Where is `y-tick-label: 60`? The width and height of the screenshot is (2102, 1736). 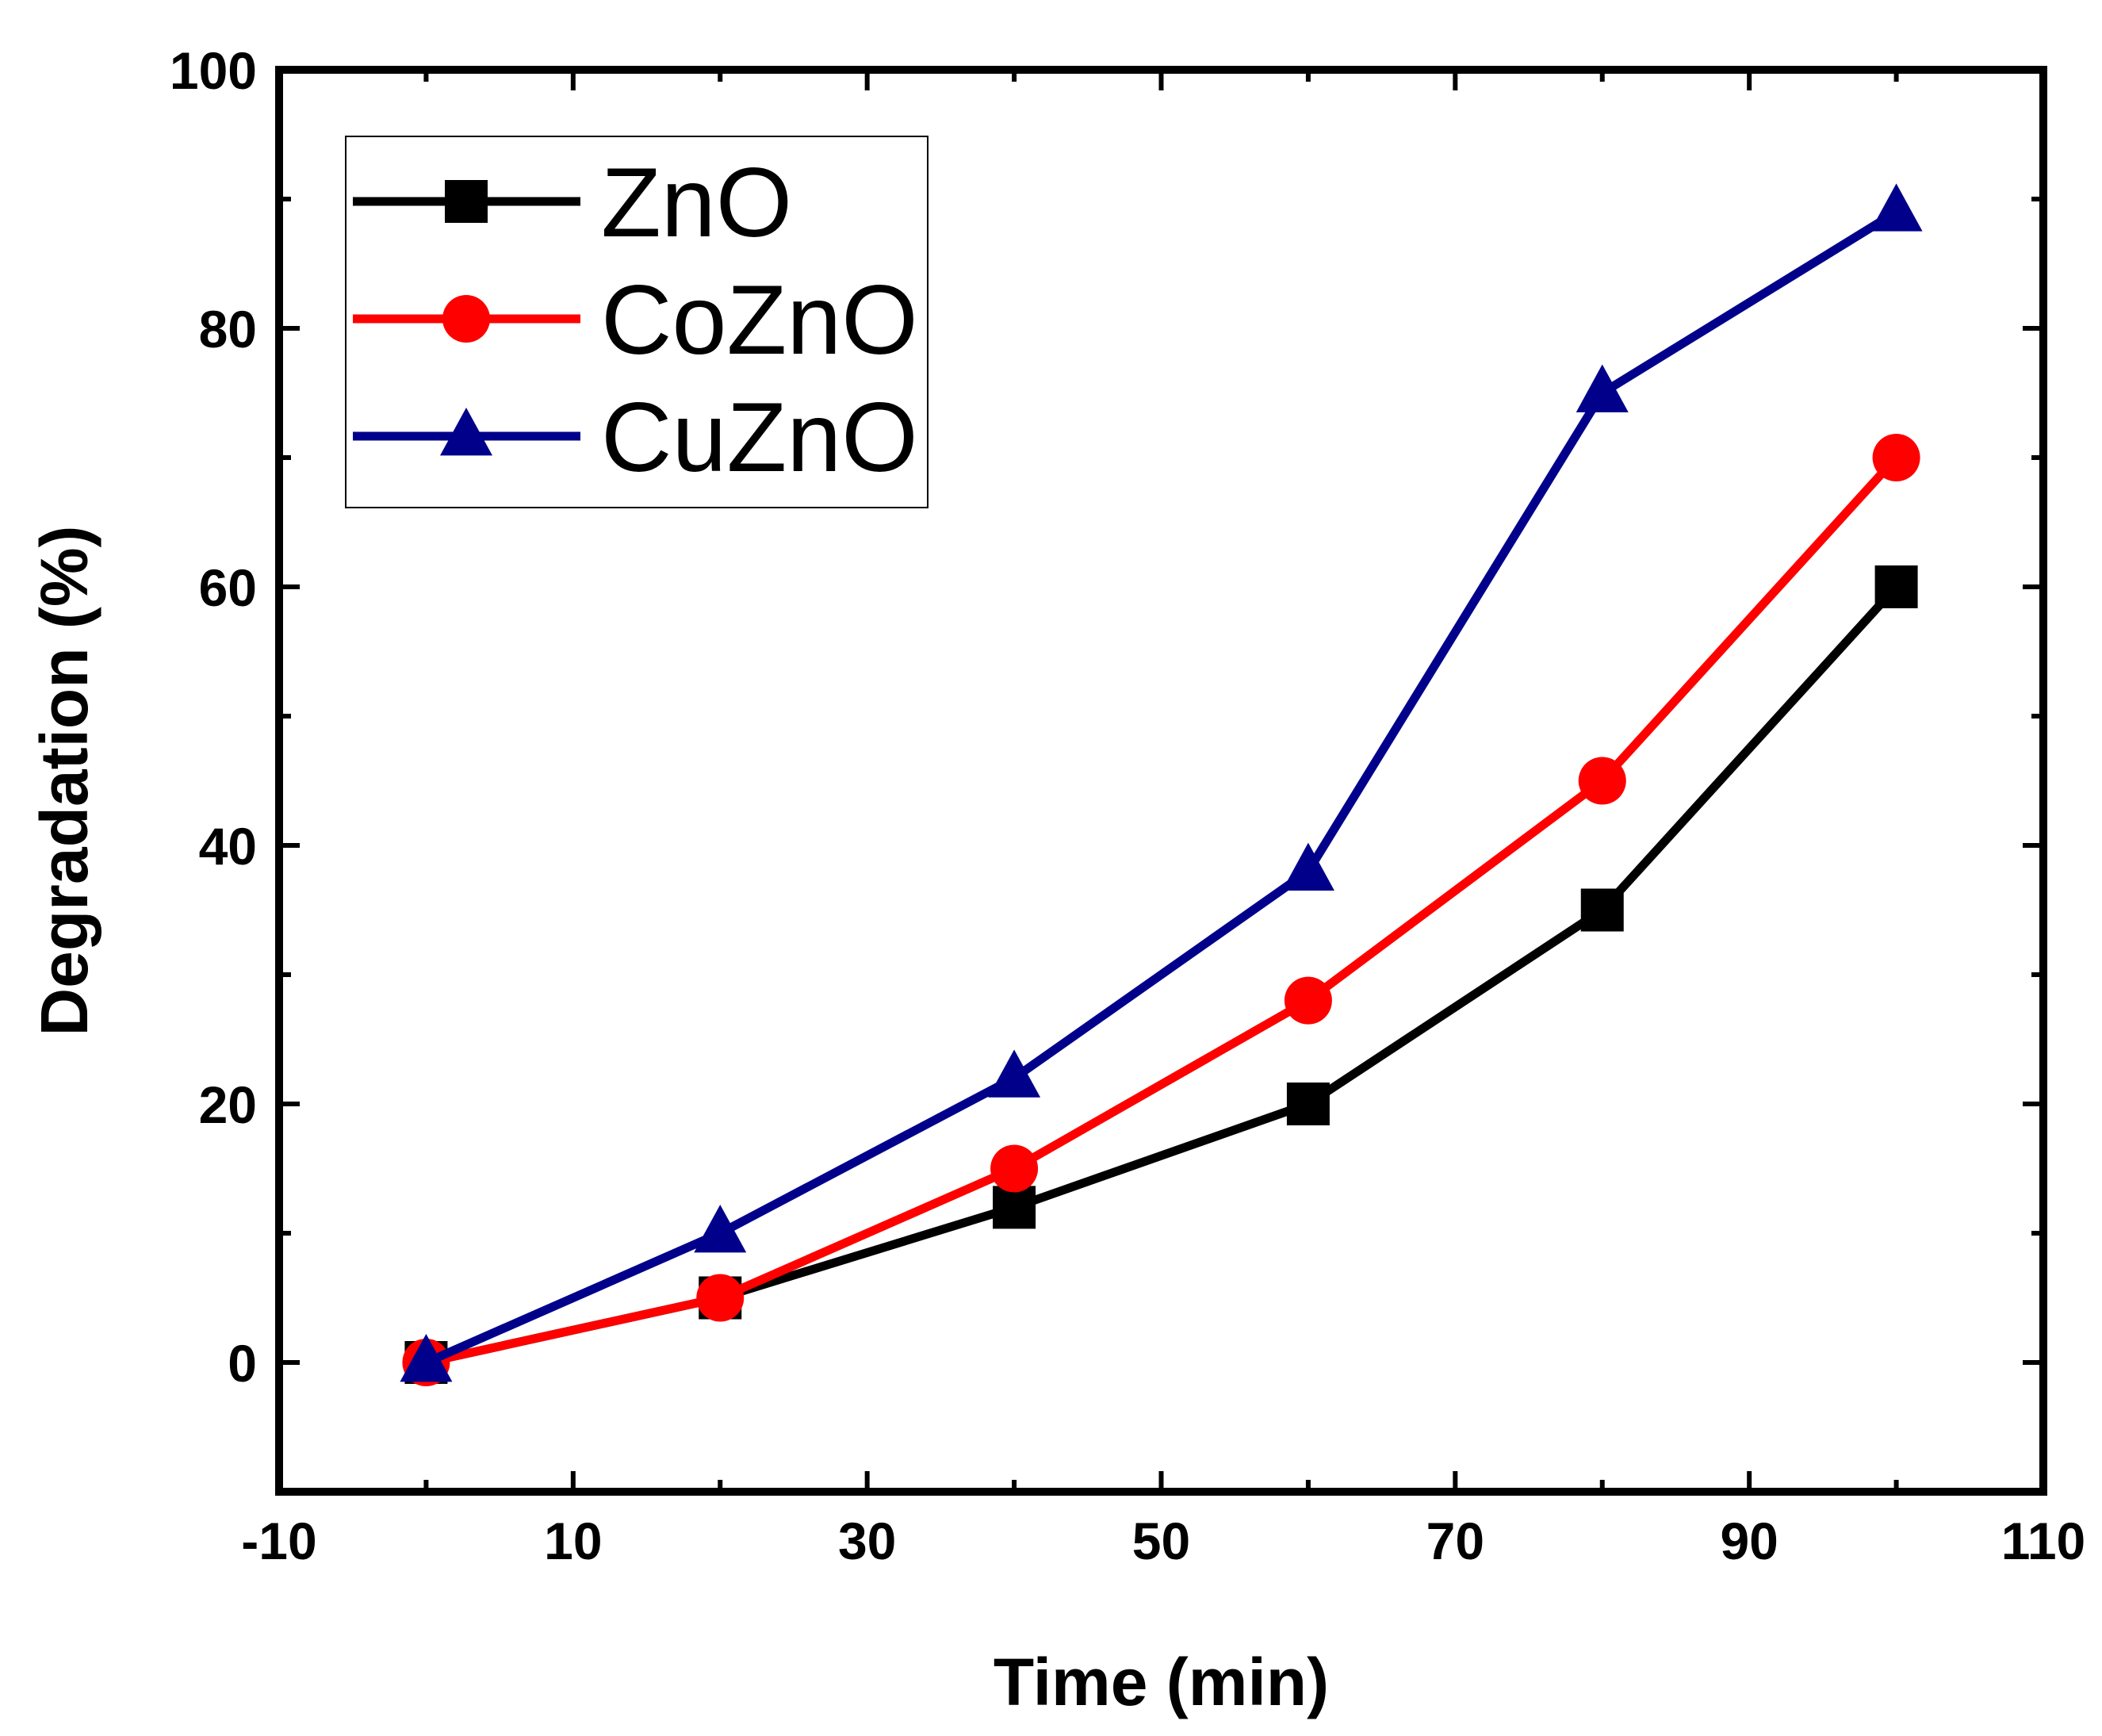
y-tick-label: 60 is located at coordinates (228, 587).